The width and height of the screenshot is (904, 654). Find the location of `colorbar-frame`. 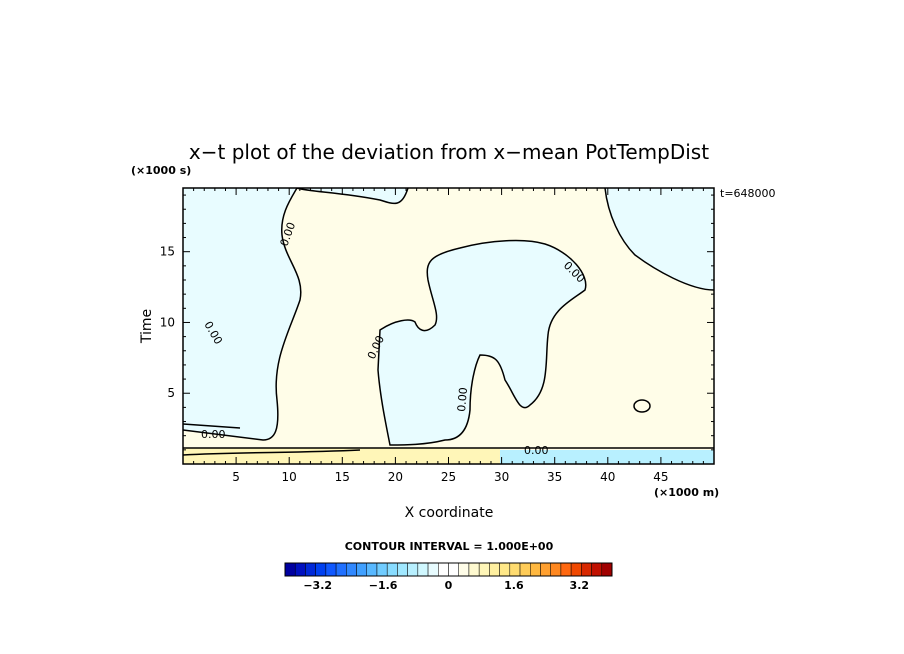

colorbar-frame is located at coordinates (448, 569).